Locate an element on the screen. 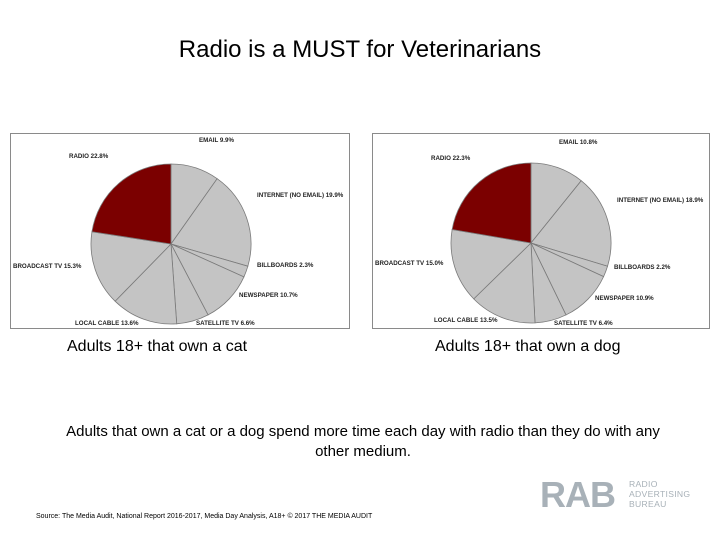  rab-logo-words: RADIO ADVERTISING BUREAU is located at coordinates (659, 494).